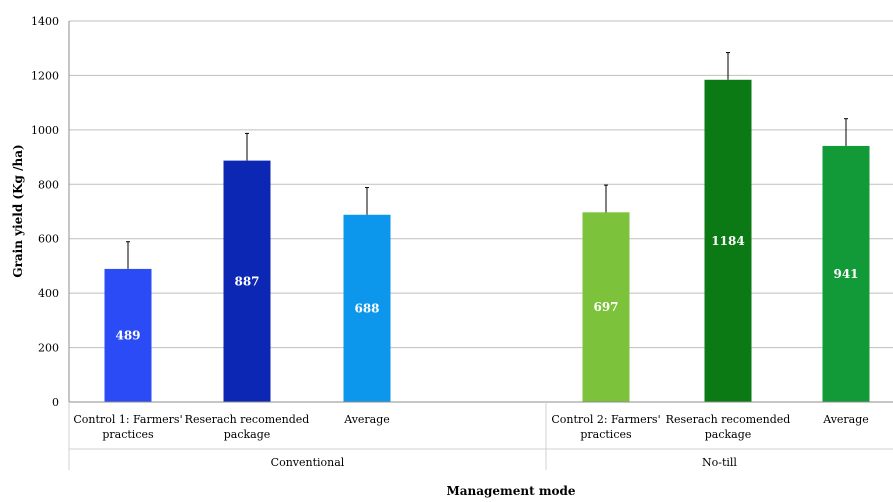 This screenshot has width=893, height=502. What do you see at coordinates (510, 491) in the screenshot?
I see `x-axis-title: Management mode` at bounding box center [510, 491].